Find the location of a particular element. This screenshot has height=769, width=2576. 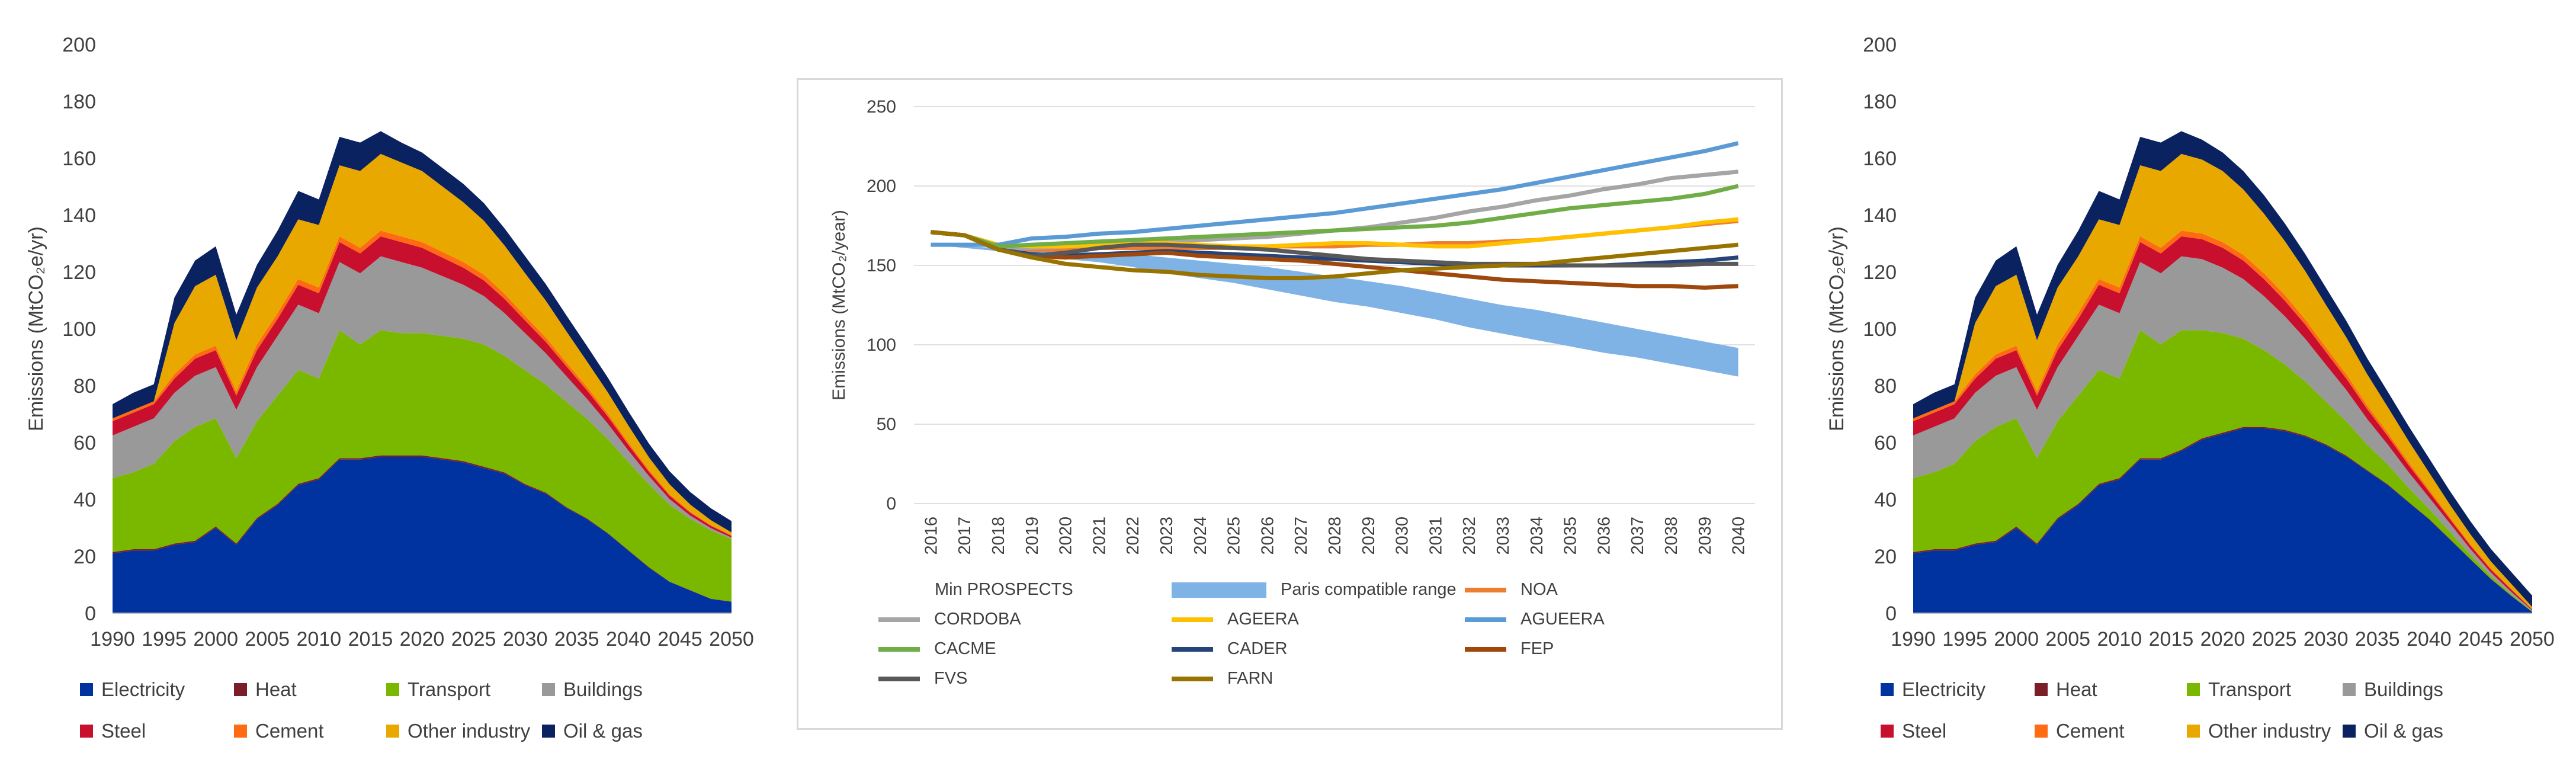

right-legend-label: Other industry is located at coordinates (2269, 731).